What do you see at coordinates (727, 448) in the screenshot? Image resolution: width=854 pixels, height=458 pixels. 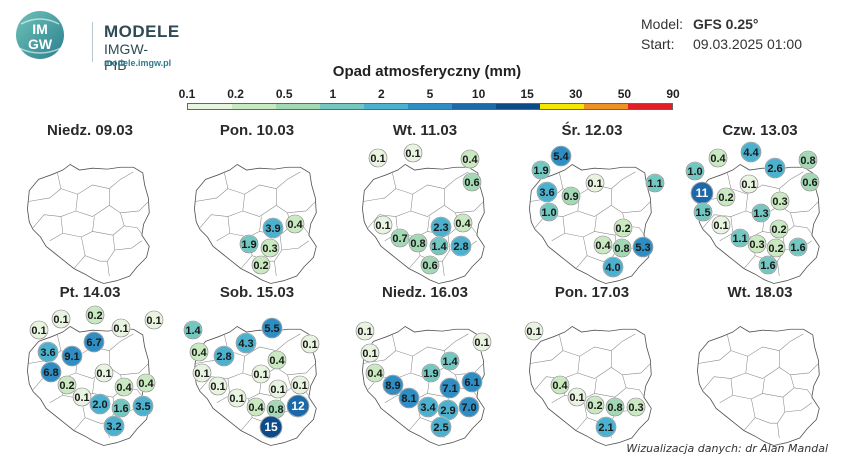 I see `credit-text: Wizualizacja danych: dr Alan Mandal` at bounding box center [727, 448].